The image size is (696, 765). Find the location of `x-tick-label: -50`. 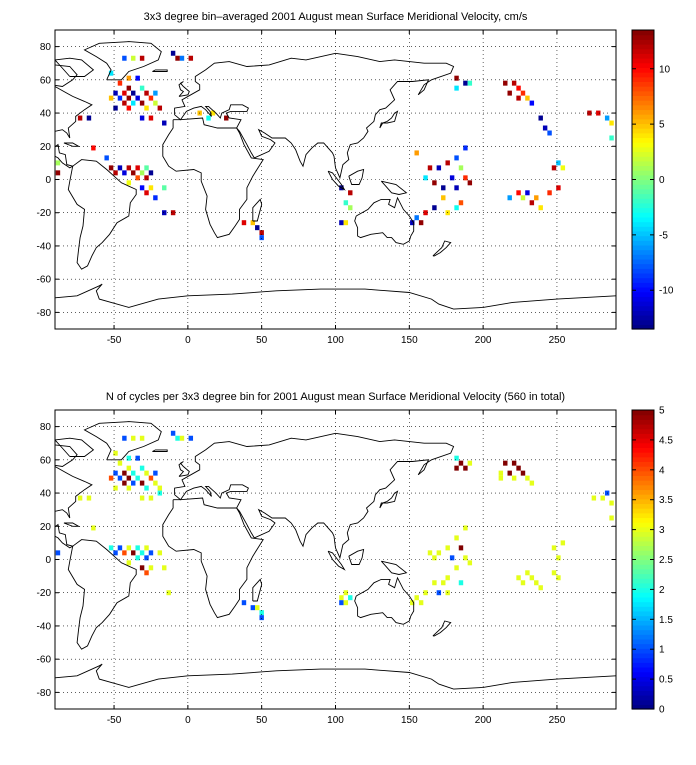

x-tick-label: -50 is located at coordinates (114, 720).